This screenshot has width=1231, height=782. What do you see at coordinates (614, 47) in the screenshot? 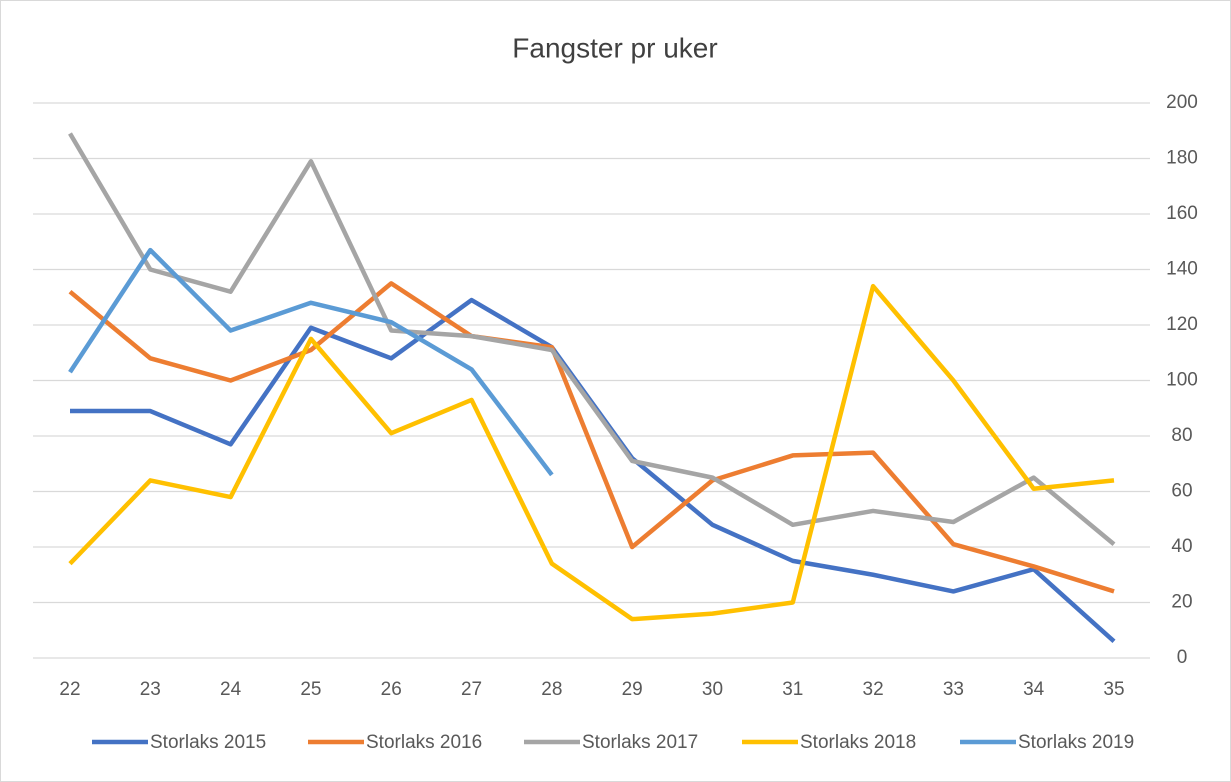
I see `chart-title: Fangster pr uker` at bounding box center [614, 47].